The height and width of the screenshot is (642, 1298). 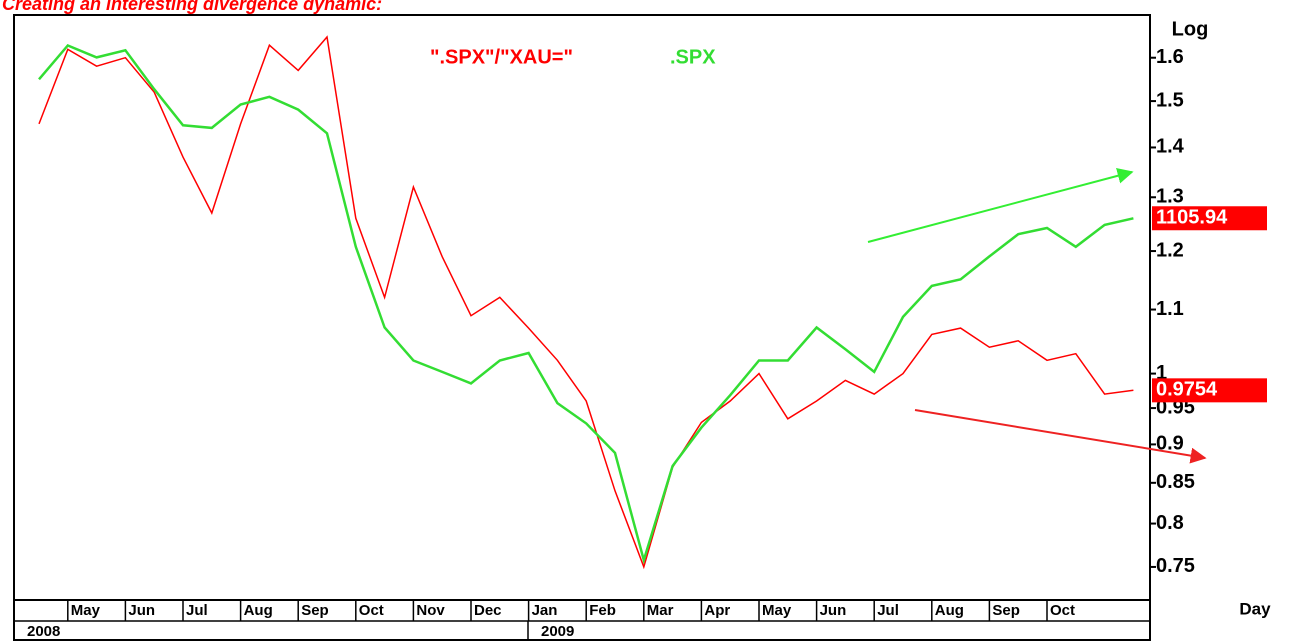 What do you see at coordinates (582, 620) in the screenshot?
I see `x-axis-frame` at bounding box center [582, 620].